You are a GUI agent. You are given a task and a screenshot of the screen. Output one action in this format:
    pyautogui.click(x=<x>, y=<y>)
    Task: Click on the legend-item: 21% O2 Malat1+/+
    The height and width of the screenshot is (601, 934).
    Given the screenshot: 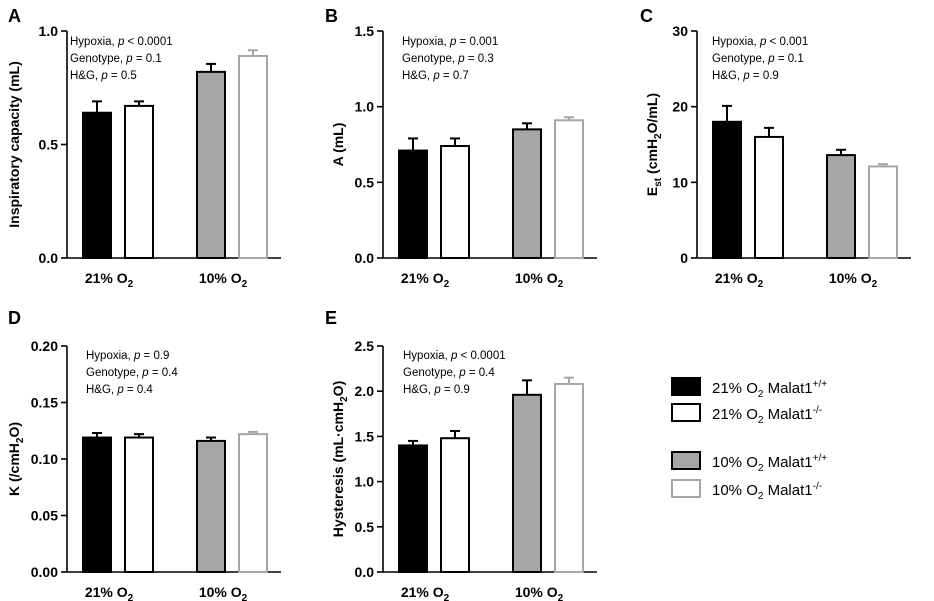 What is the action you would take?
    pyautogui.click(x=749, y=388)
    